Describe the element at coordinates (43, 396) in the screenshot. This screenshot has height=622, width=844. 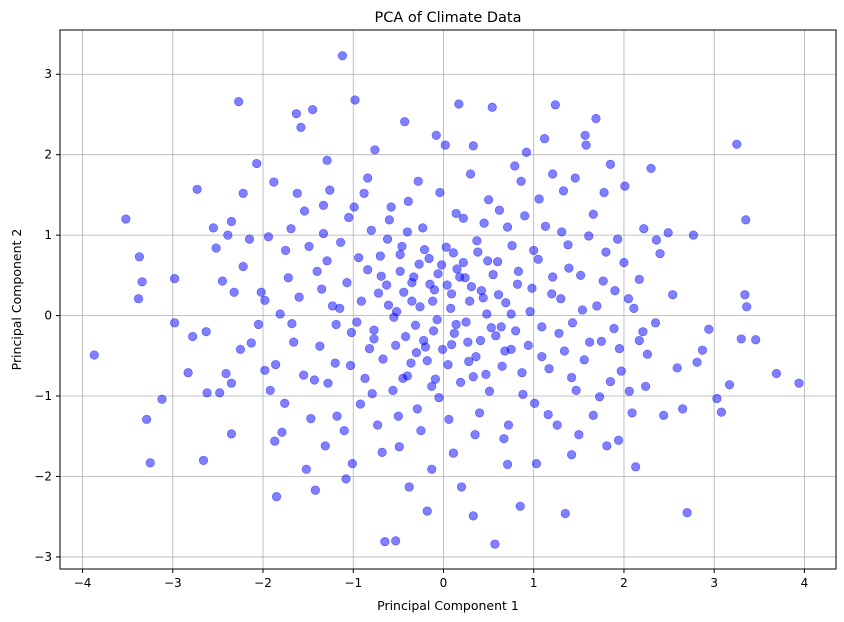
I see `y-tick-label: −1` at that location.